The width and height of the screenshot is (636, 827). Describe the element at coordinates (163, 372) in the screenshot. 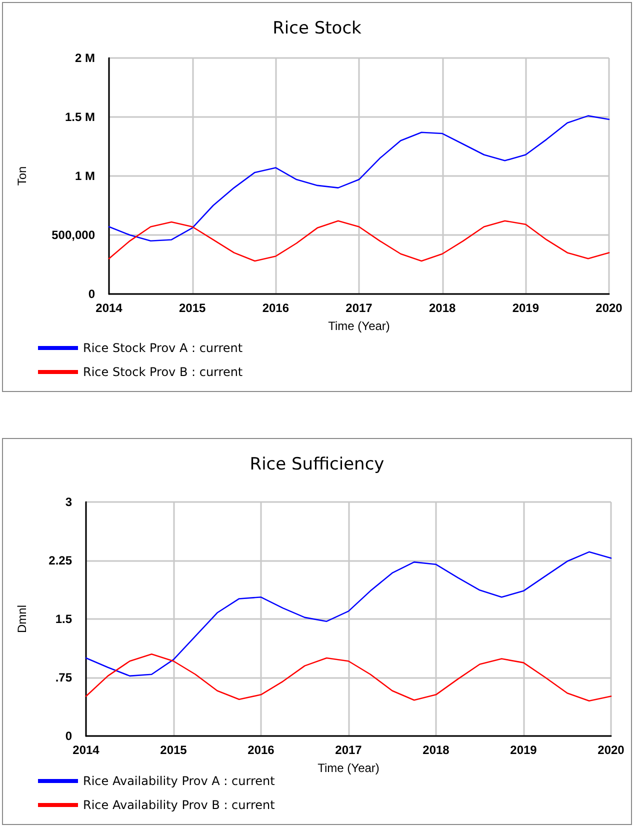

I see `legend-label: Rice Stock Prov B : current` at that location.